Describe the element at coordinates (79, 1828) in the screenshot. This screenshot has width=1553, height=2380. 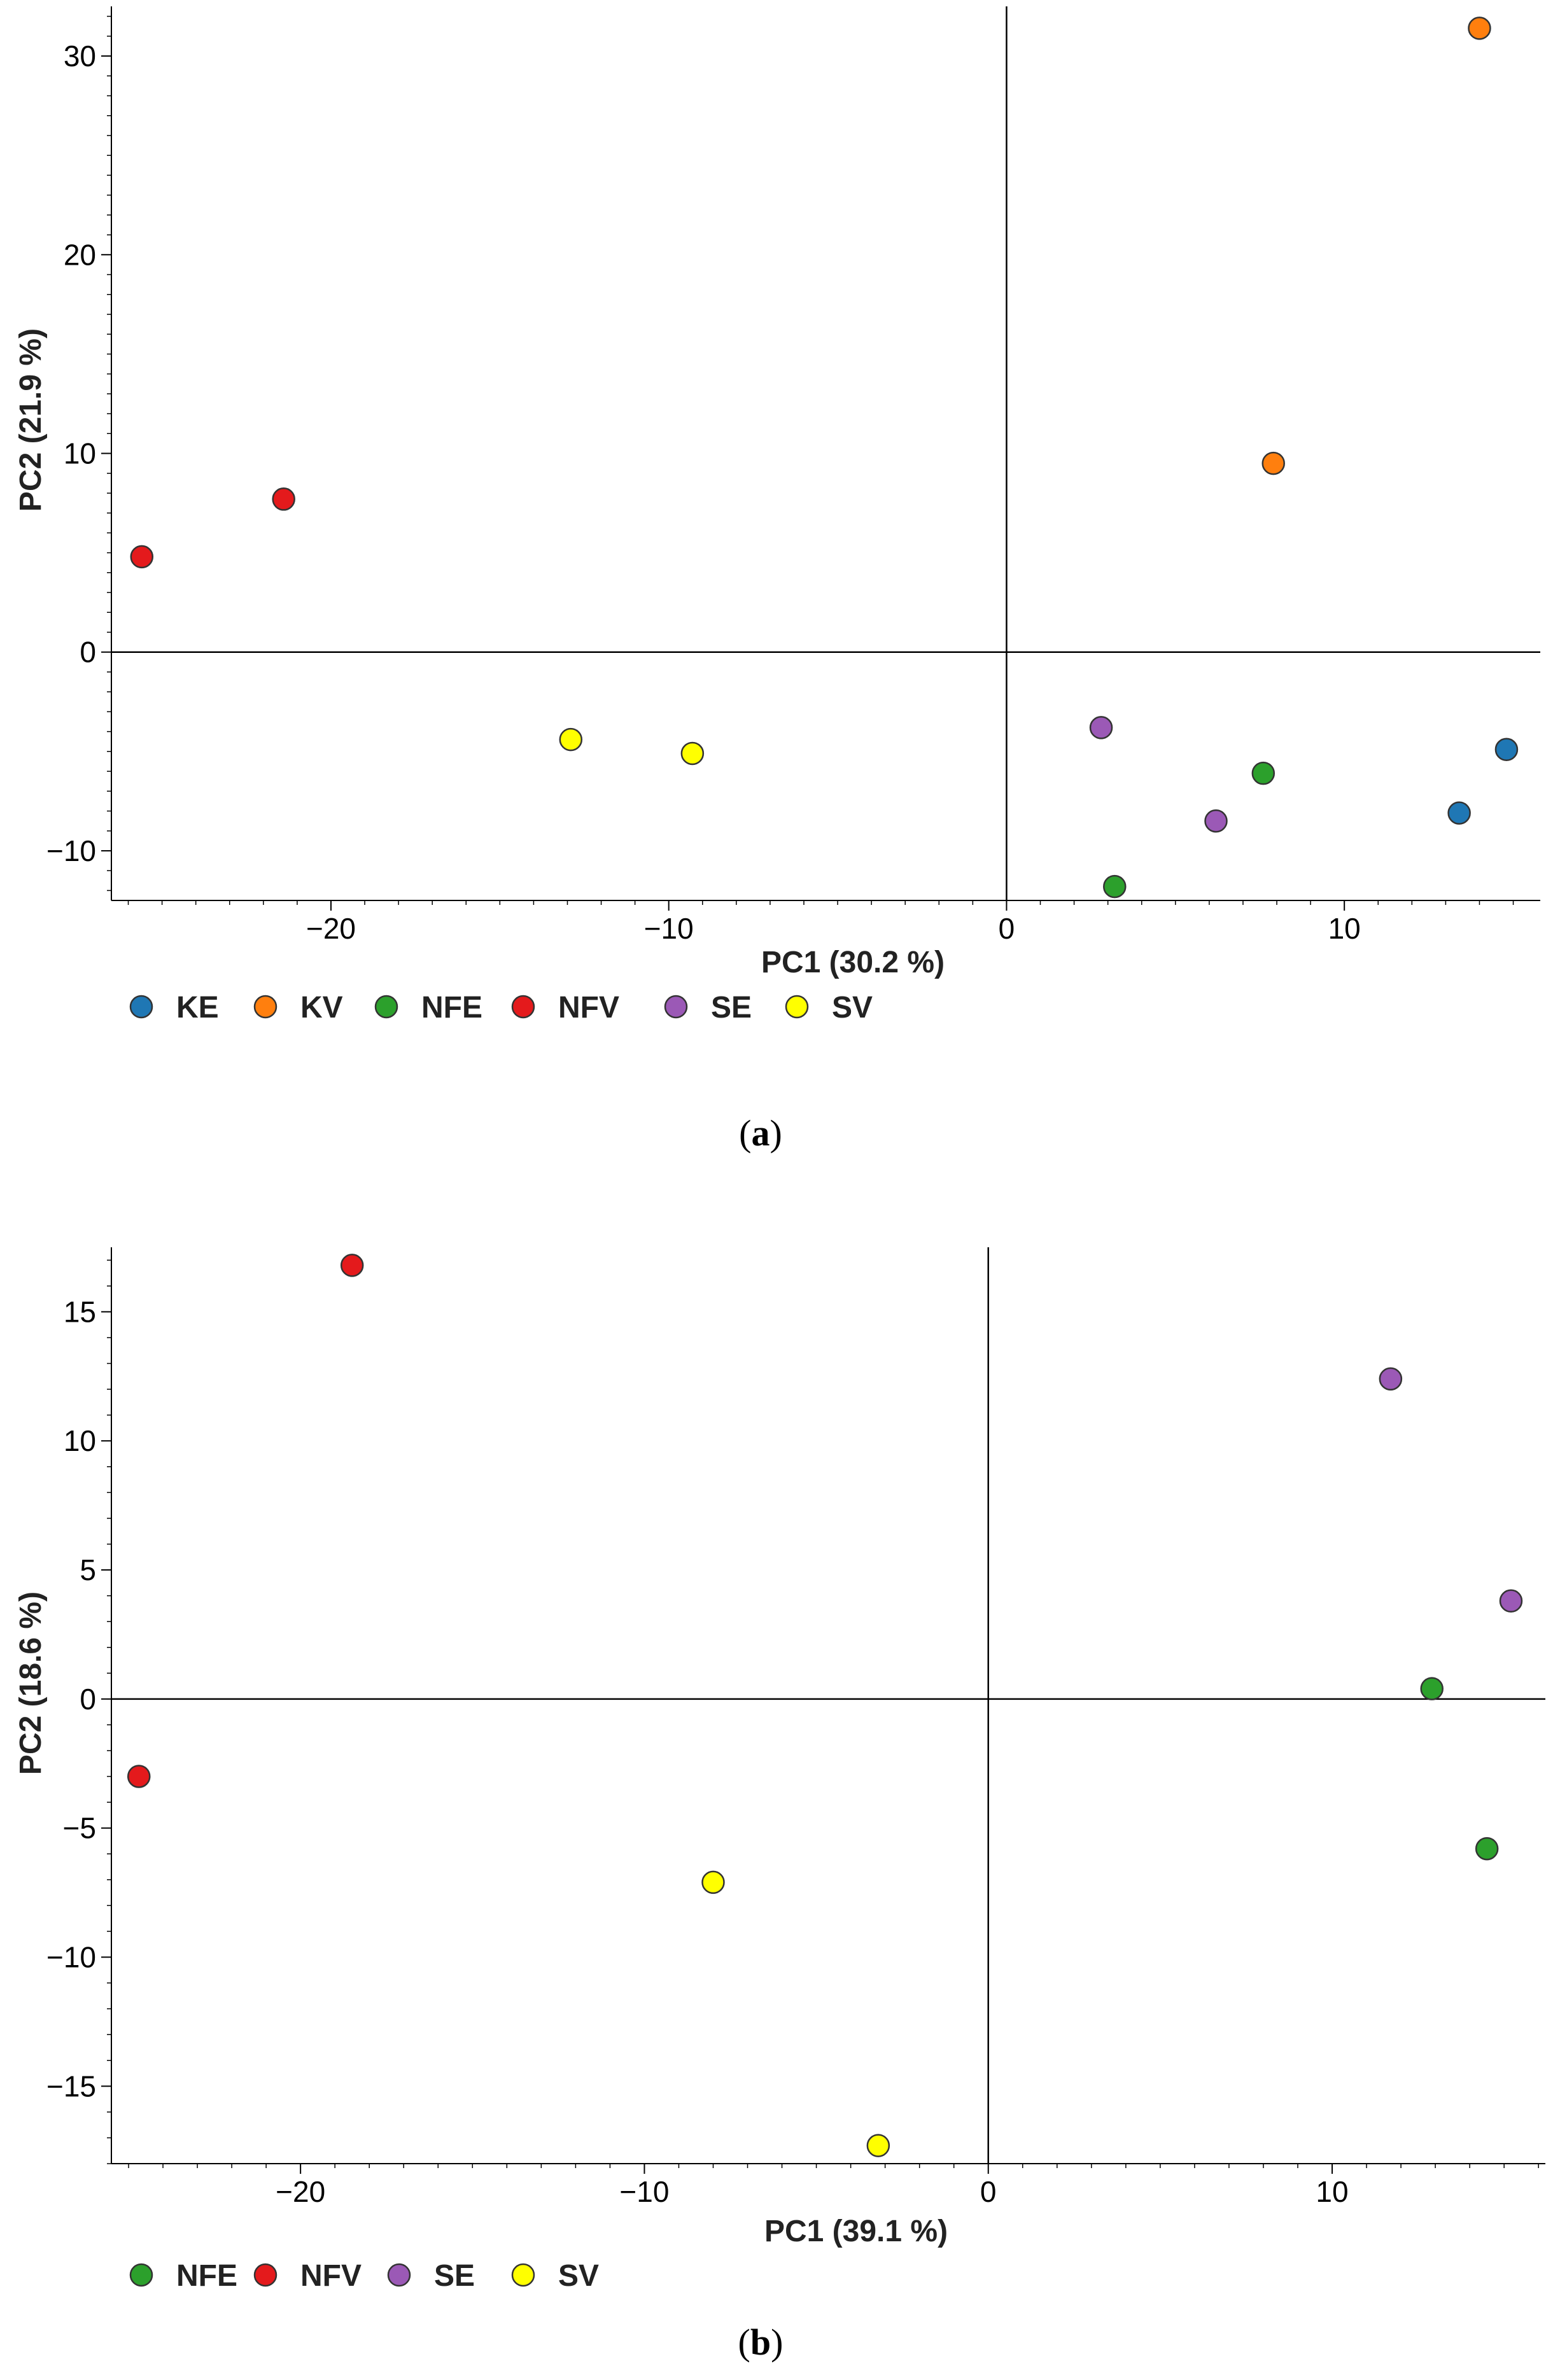
I see `panel-b-y-tick-label: −5` at that location.